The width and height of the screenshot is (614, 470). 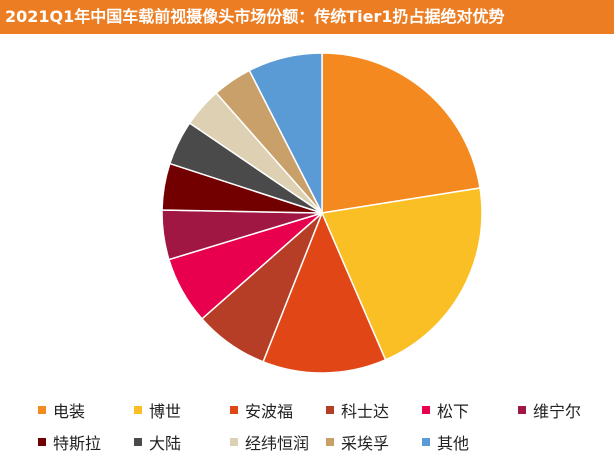 I want to click on legend-label: 博世, so click(x=165, y=411).